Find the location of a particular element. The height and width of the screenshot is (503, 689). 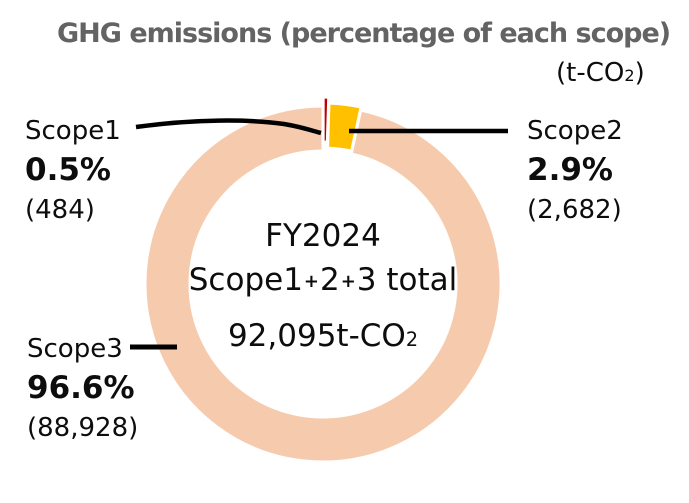

center-total-label: Scope1+2+3 total is located at coordinates (323, 280).